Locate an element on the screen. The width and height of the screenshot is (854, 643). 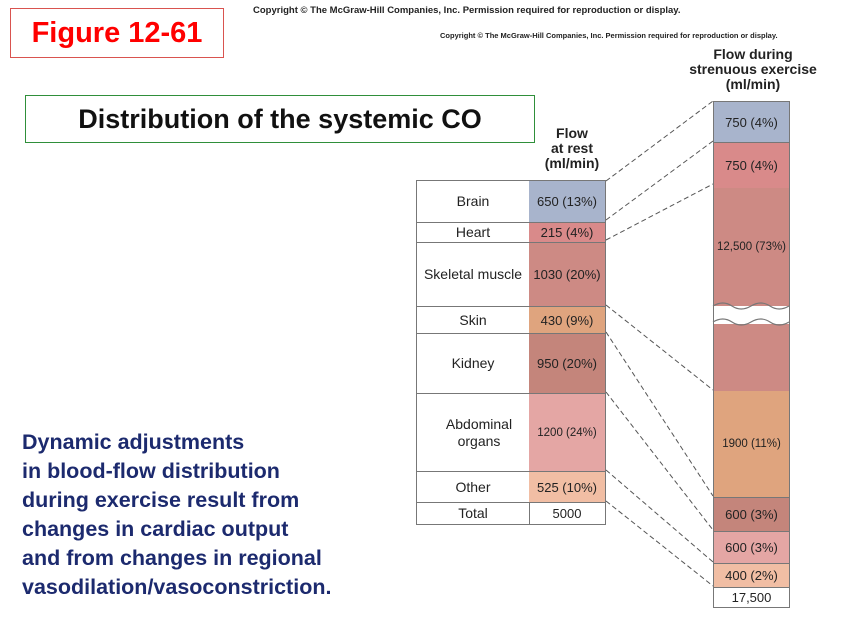
table-row-kidney: Kidney 950 (20%) is located at coordinates (511, 363).